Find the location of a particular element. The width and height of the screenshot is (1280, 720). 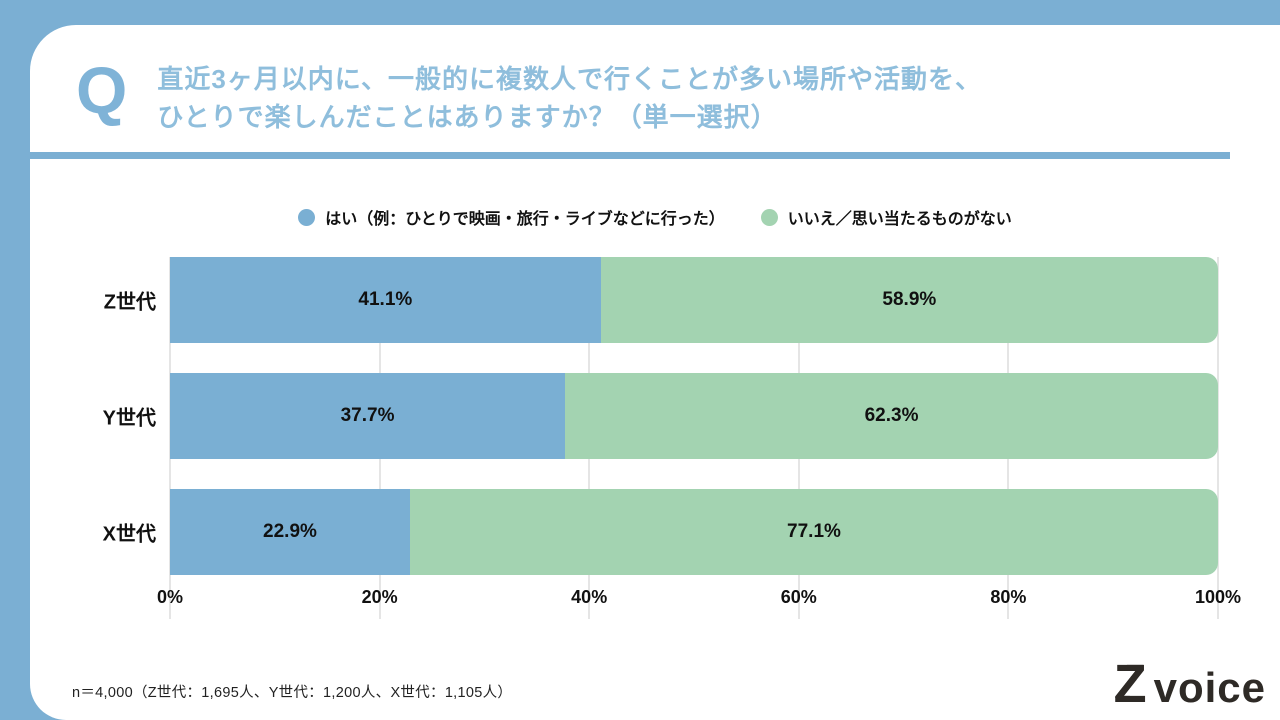

gridline is located at coordinates (1218, 438).